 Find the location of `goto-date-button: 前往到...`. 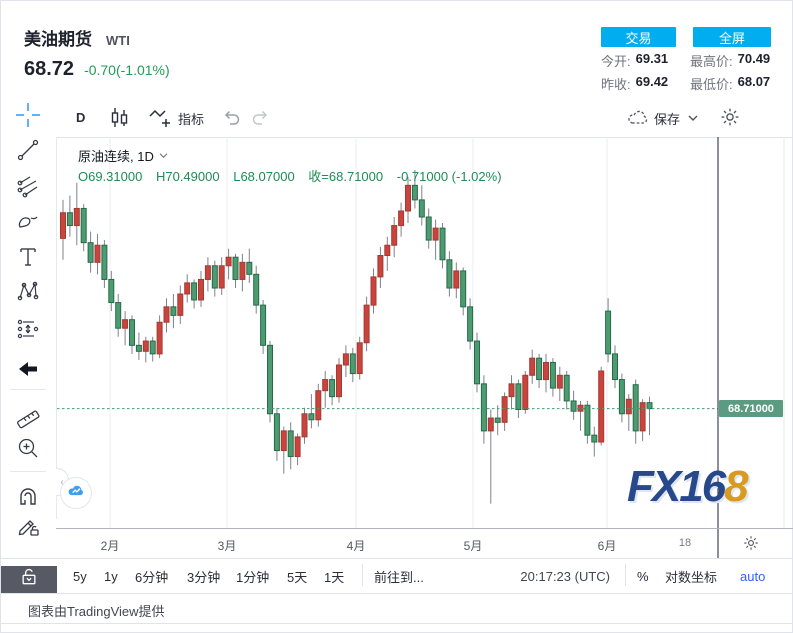

goto-date-button: 前往到... is located at coordinates (399, 576).